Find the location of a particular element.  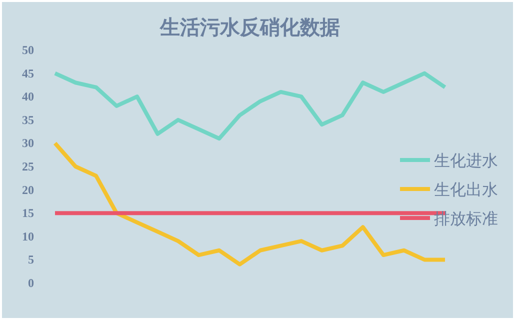

y-tick-label: 40 is located at coordinates (28, 97).